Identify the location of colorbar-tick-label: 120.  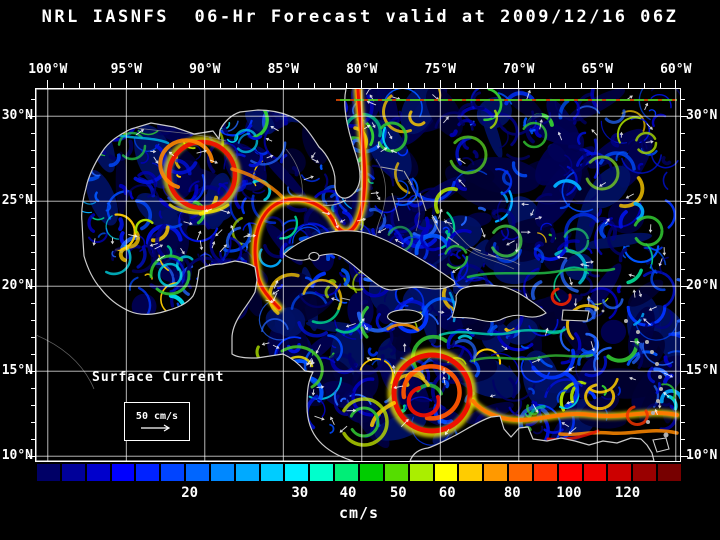
(627, 493).